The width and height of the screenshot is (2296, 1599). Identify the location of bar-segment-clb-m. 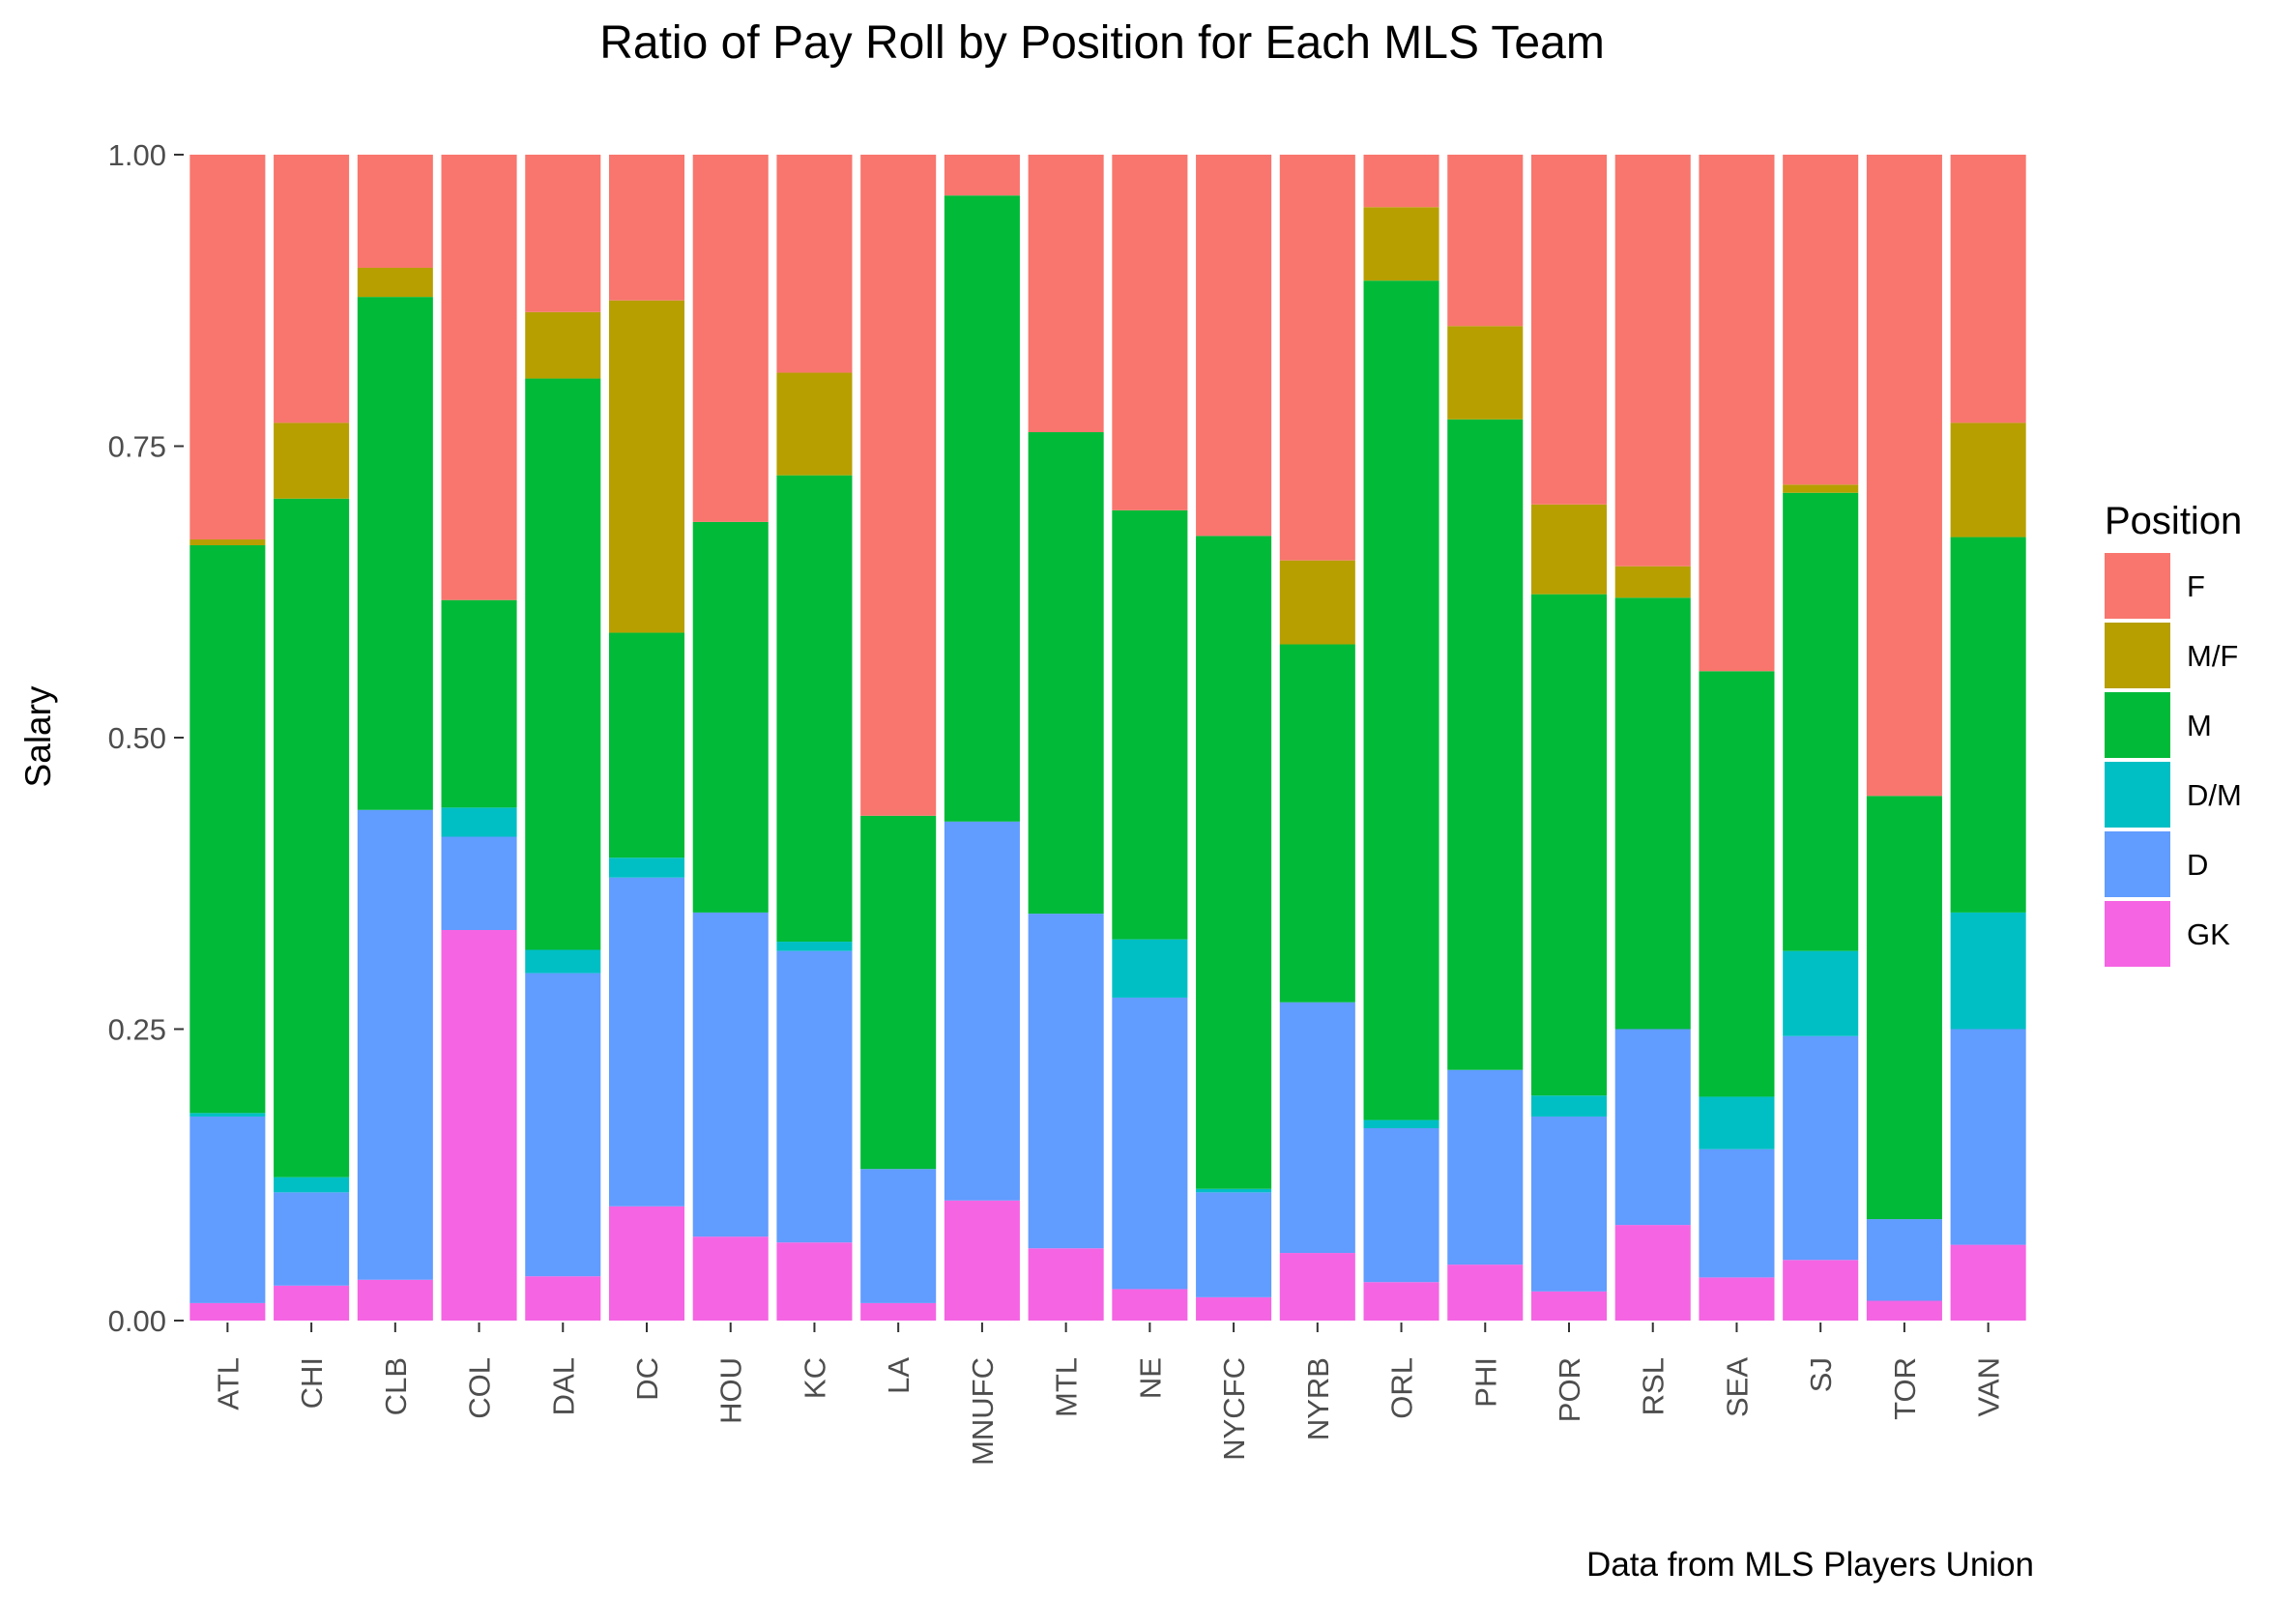
(395, 553).